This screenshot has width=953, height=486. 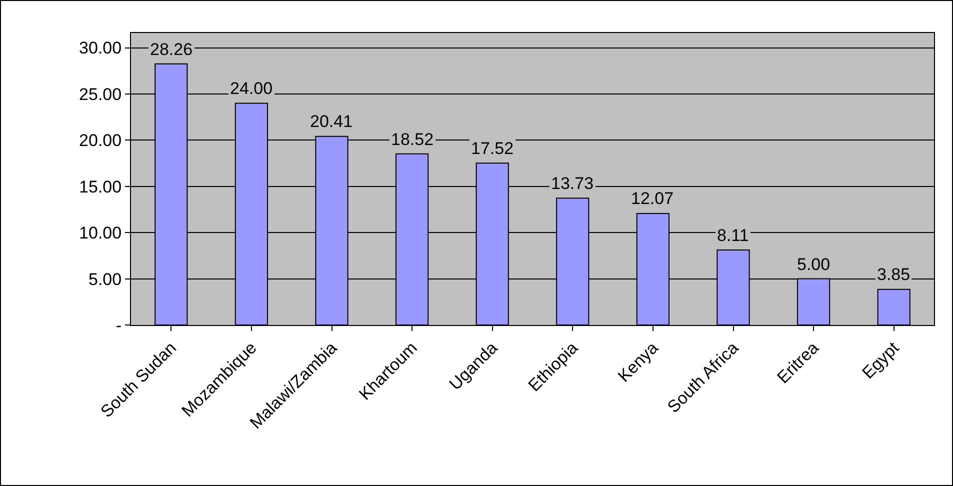 I want to click on data-label: 5.00, so click(x=813, y=264).